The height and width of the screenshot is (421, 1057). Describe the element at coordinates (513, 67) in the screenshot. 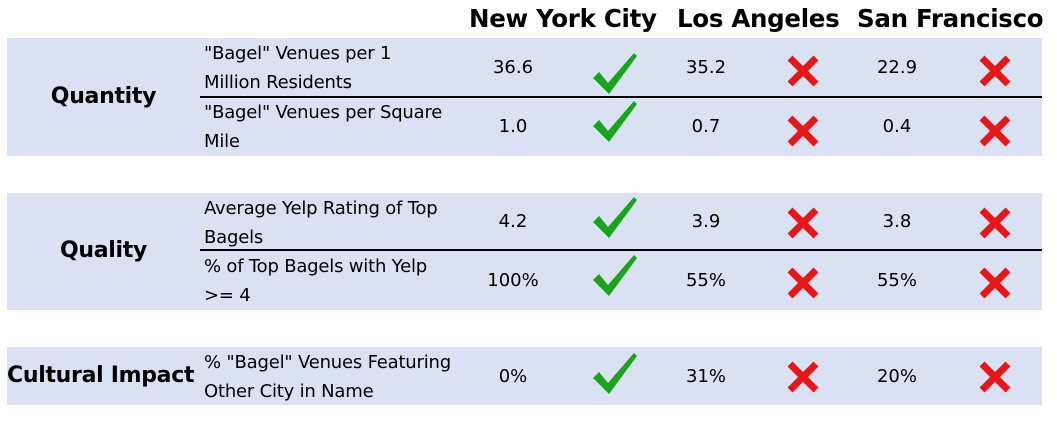

I see `value-new-york-city: 36.6` at that location.